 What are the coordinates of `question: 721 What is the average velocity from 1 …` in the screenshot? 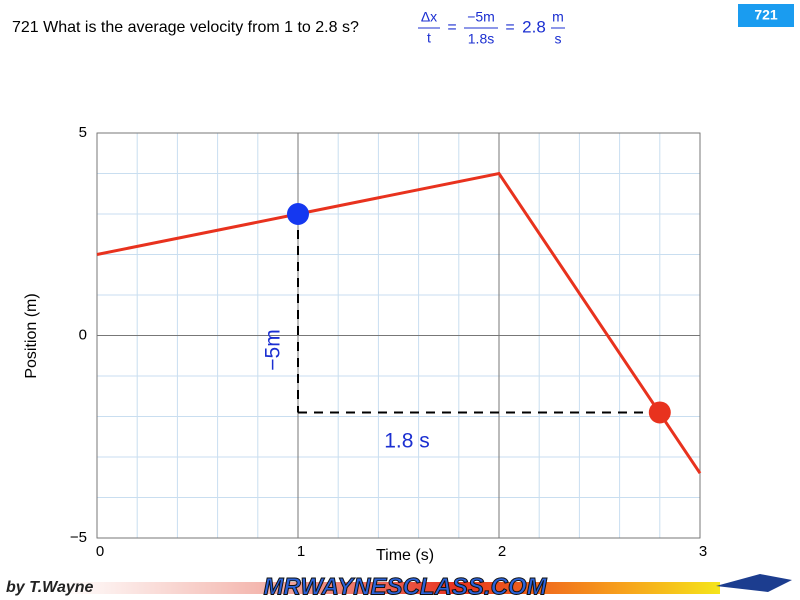 It's located at (185, 27).